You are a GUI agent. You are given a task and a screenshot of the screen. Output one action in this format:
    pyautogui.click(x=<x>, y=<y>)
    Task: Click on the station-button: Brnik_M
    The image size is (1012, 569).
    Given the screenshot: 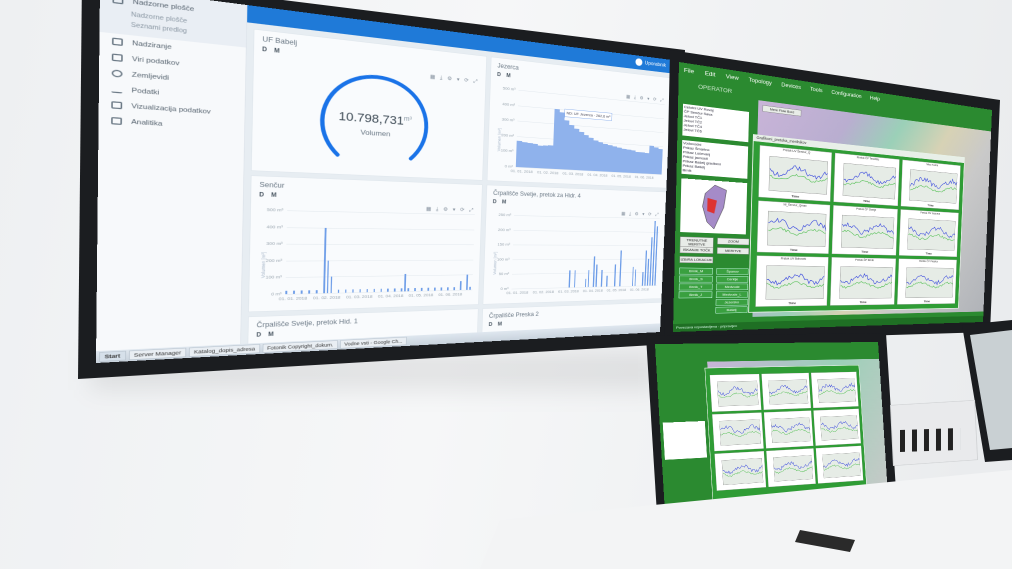 What is the action you would take?
    pyautogui.click(x=696, y=271)
    